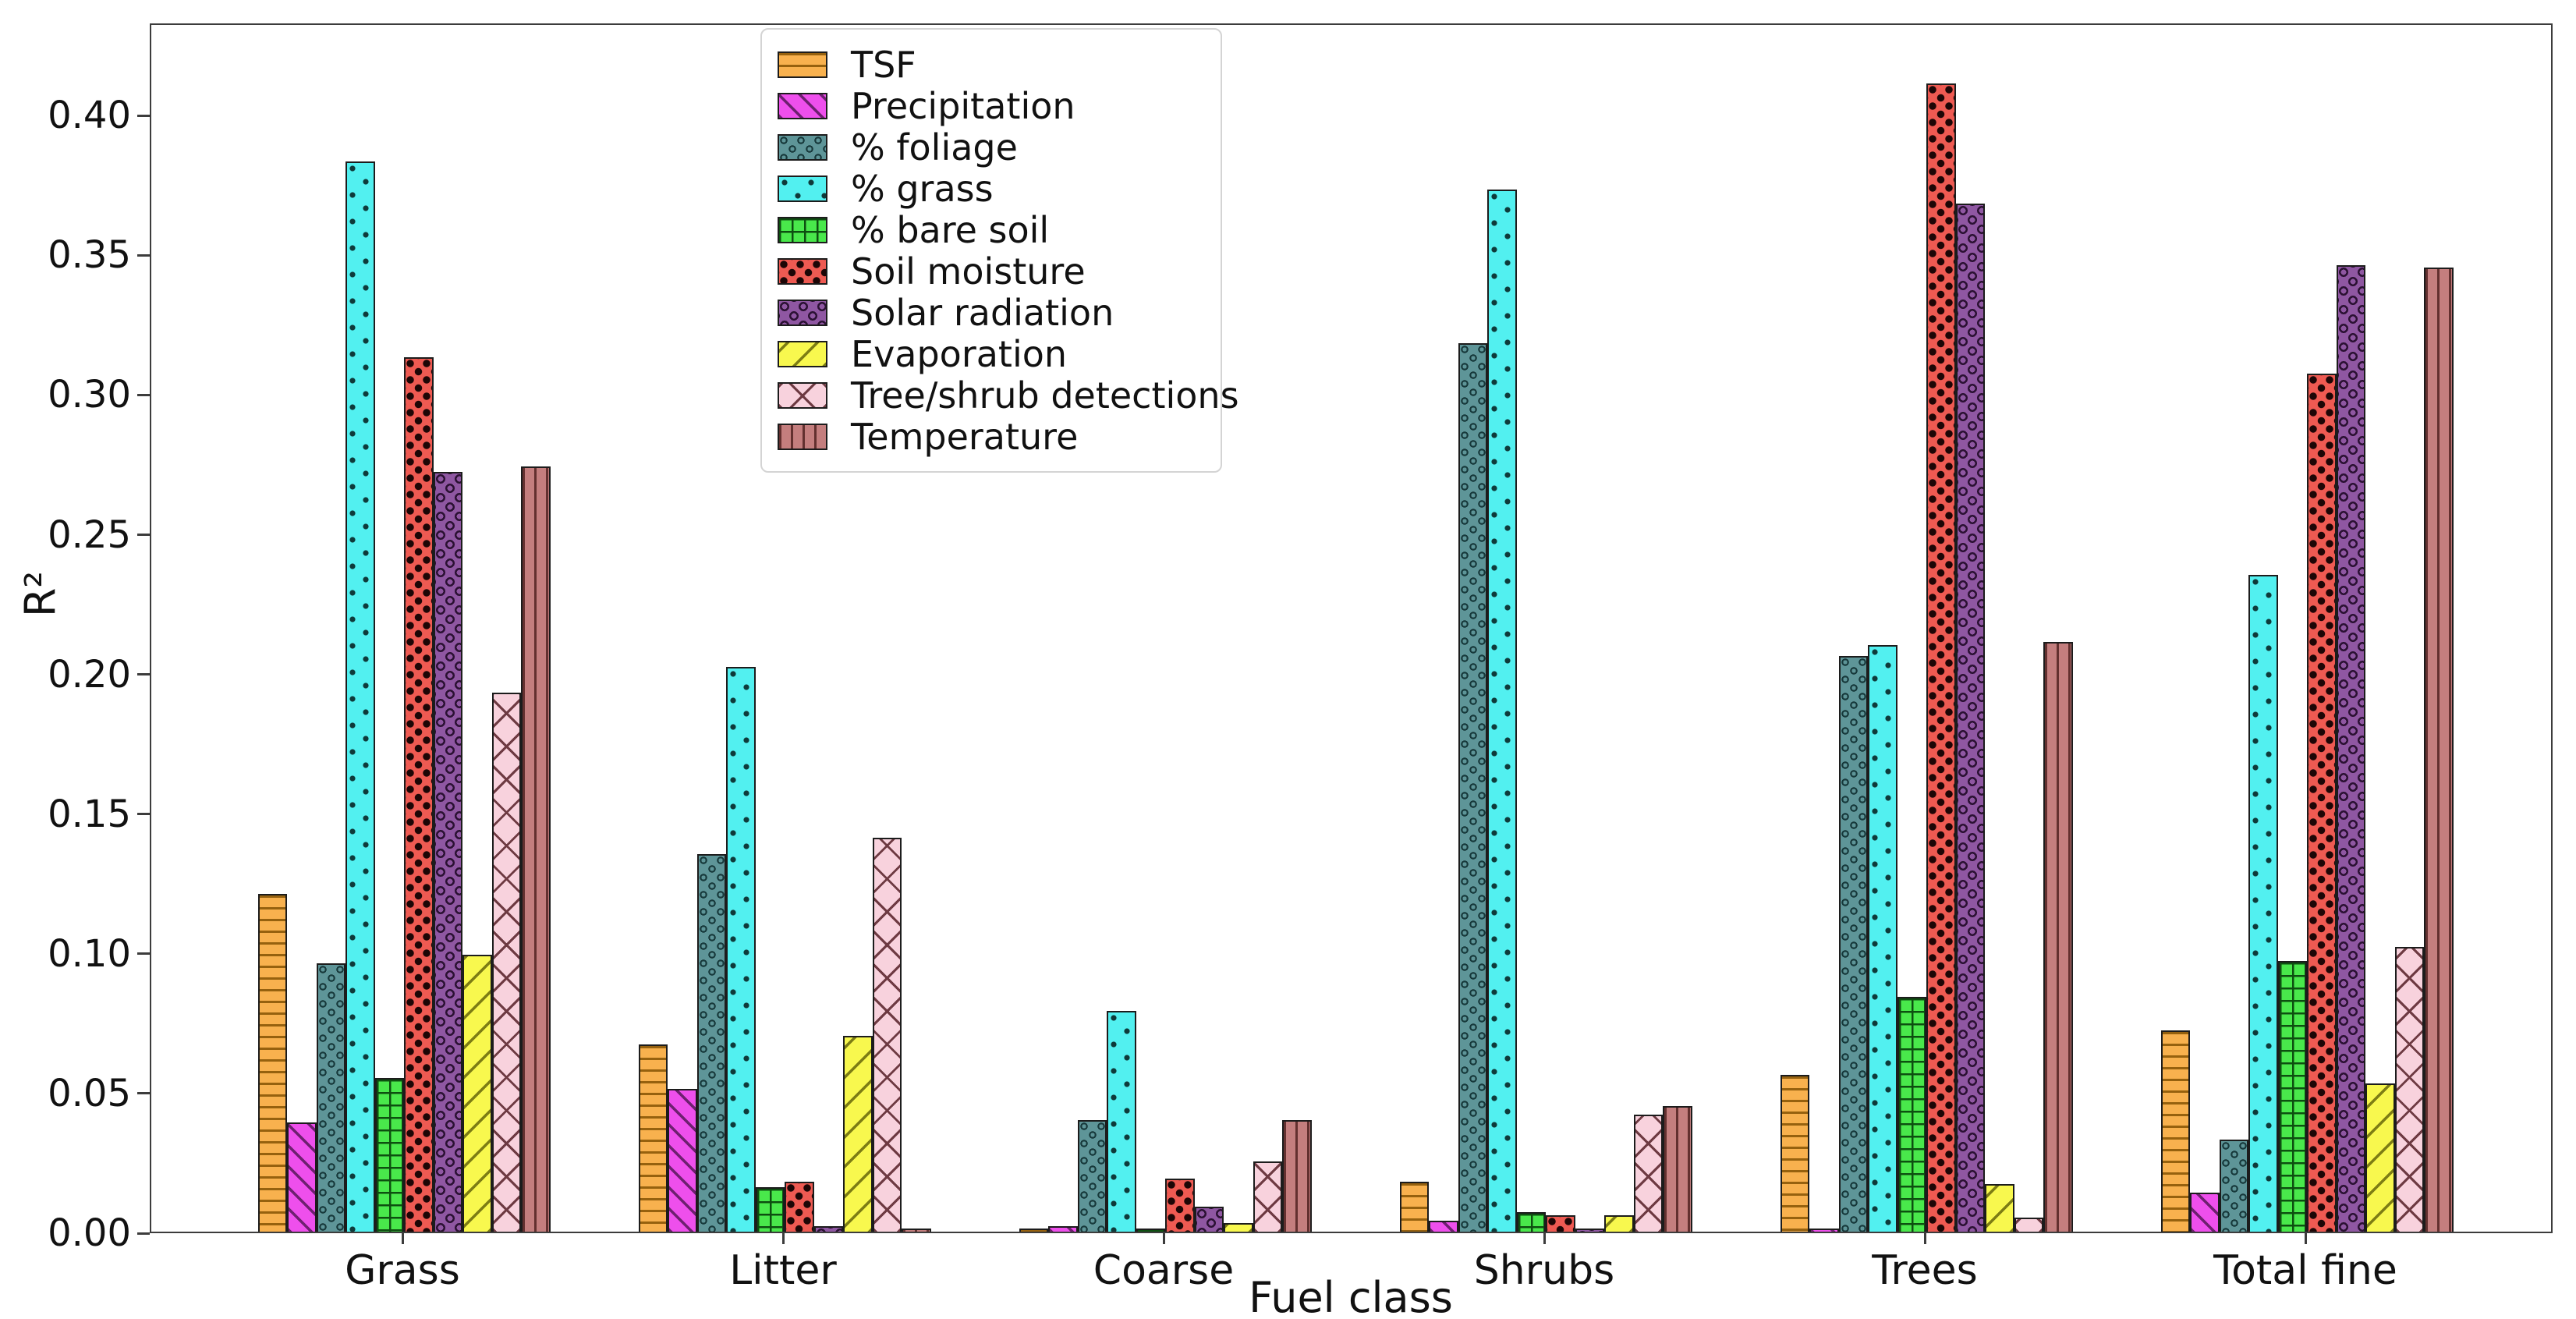  What do you see at coordinates (1164, 1270) in the screenshot?
I see `x-tick-label-coarse: Coarse` at bounding box center [1164, 1270].